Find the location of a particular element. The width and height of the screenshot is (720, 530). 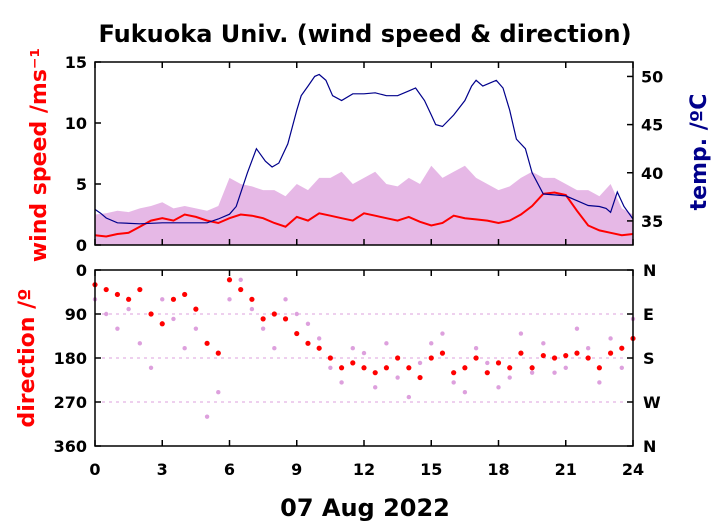

compass-tick-label: S is located at coordinates (649, 358).